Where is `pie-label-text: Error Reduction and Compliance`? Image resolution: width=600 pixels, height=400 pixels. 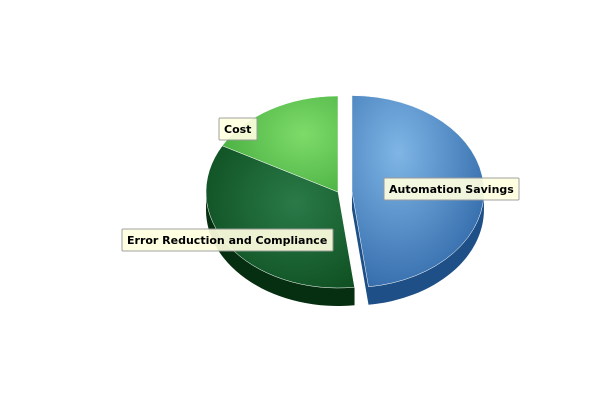 pie-label-text: Error Reduction and Compliance is located at coordinates (227, 240).